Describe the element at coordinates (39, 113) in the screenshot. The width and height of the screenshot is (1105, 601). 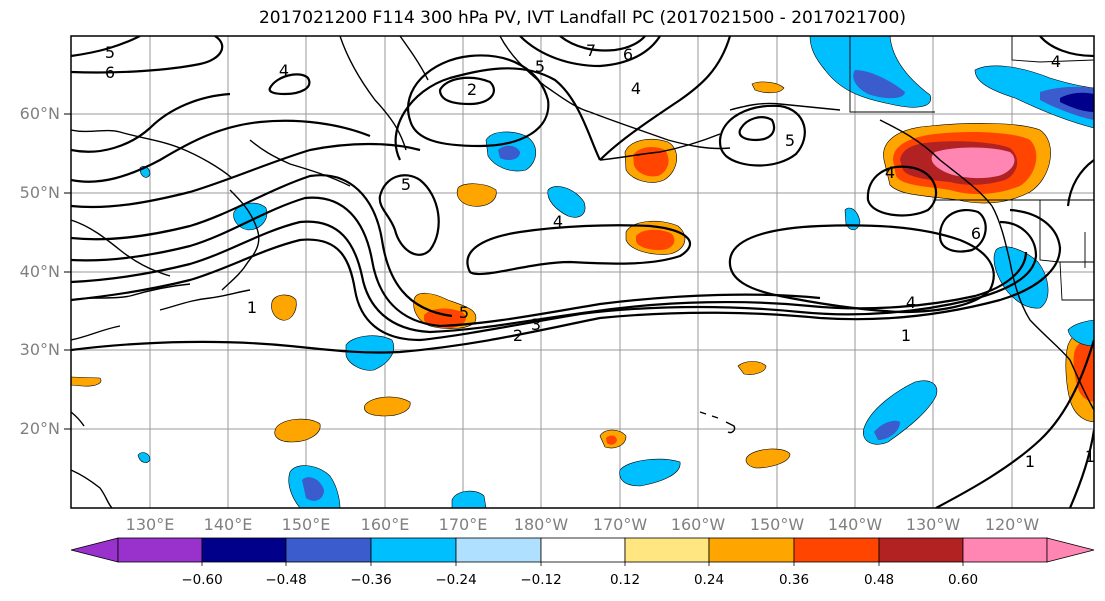
I see `lat-tick-label: 60°N` at that location.